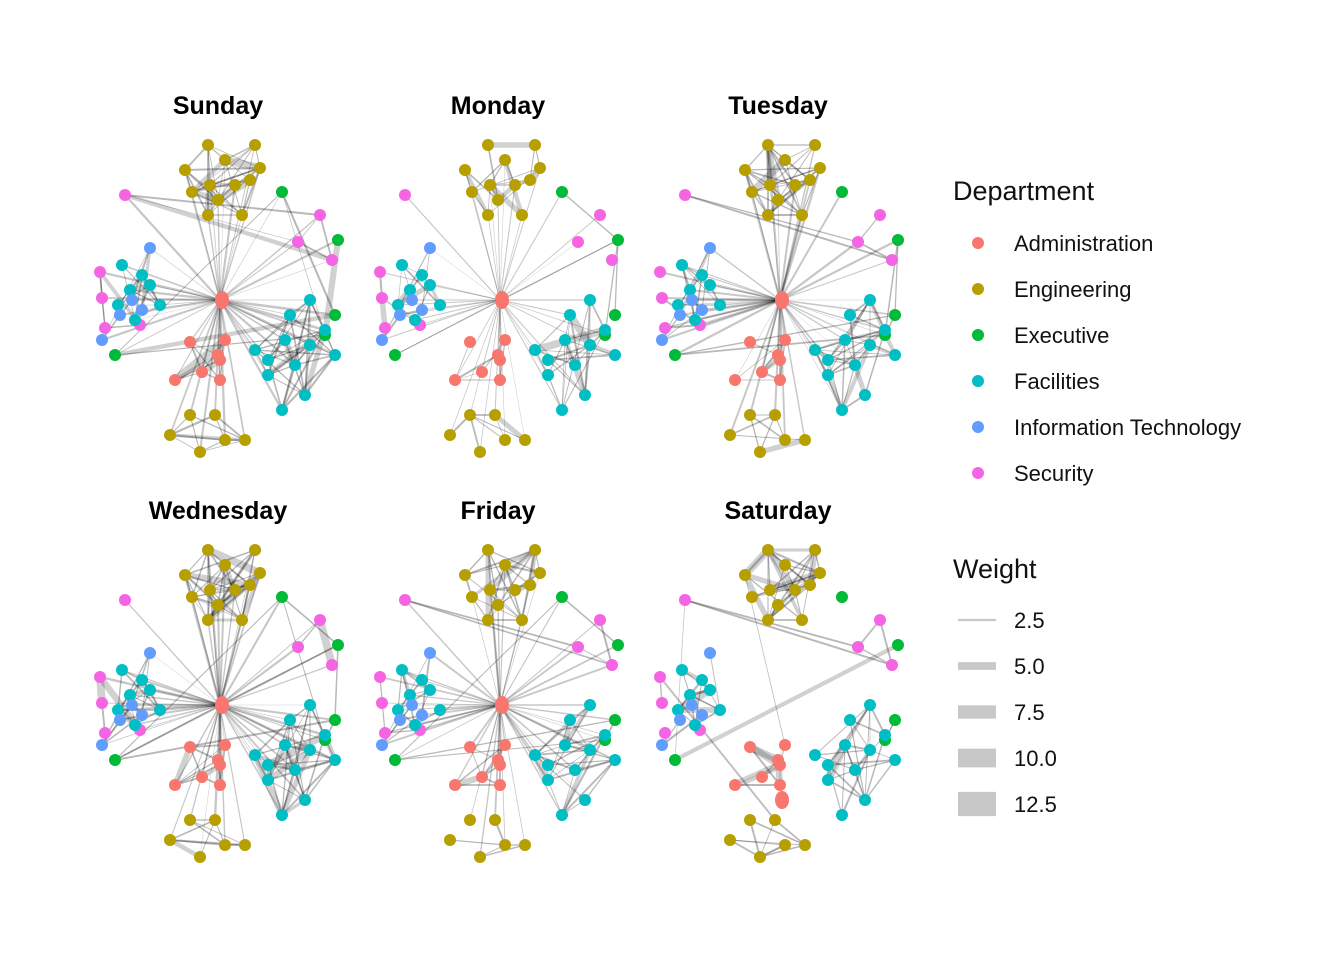  I want to click on nodes, so click(779, 298).